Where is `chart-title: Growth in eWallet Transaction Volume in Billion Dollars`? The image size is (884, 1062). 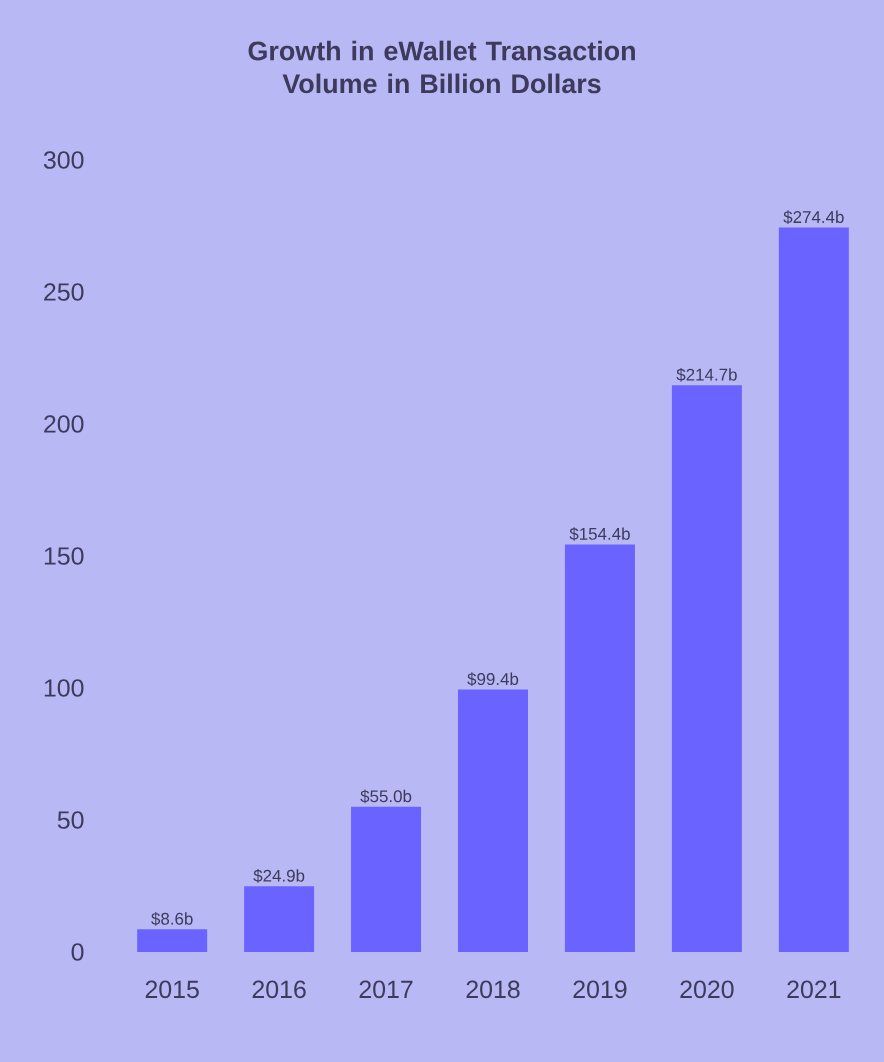
chart-title: Growth in eWallet Transaction Volume in Billion Dollars is located at coordinates (441, 67).